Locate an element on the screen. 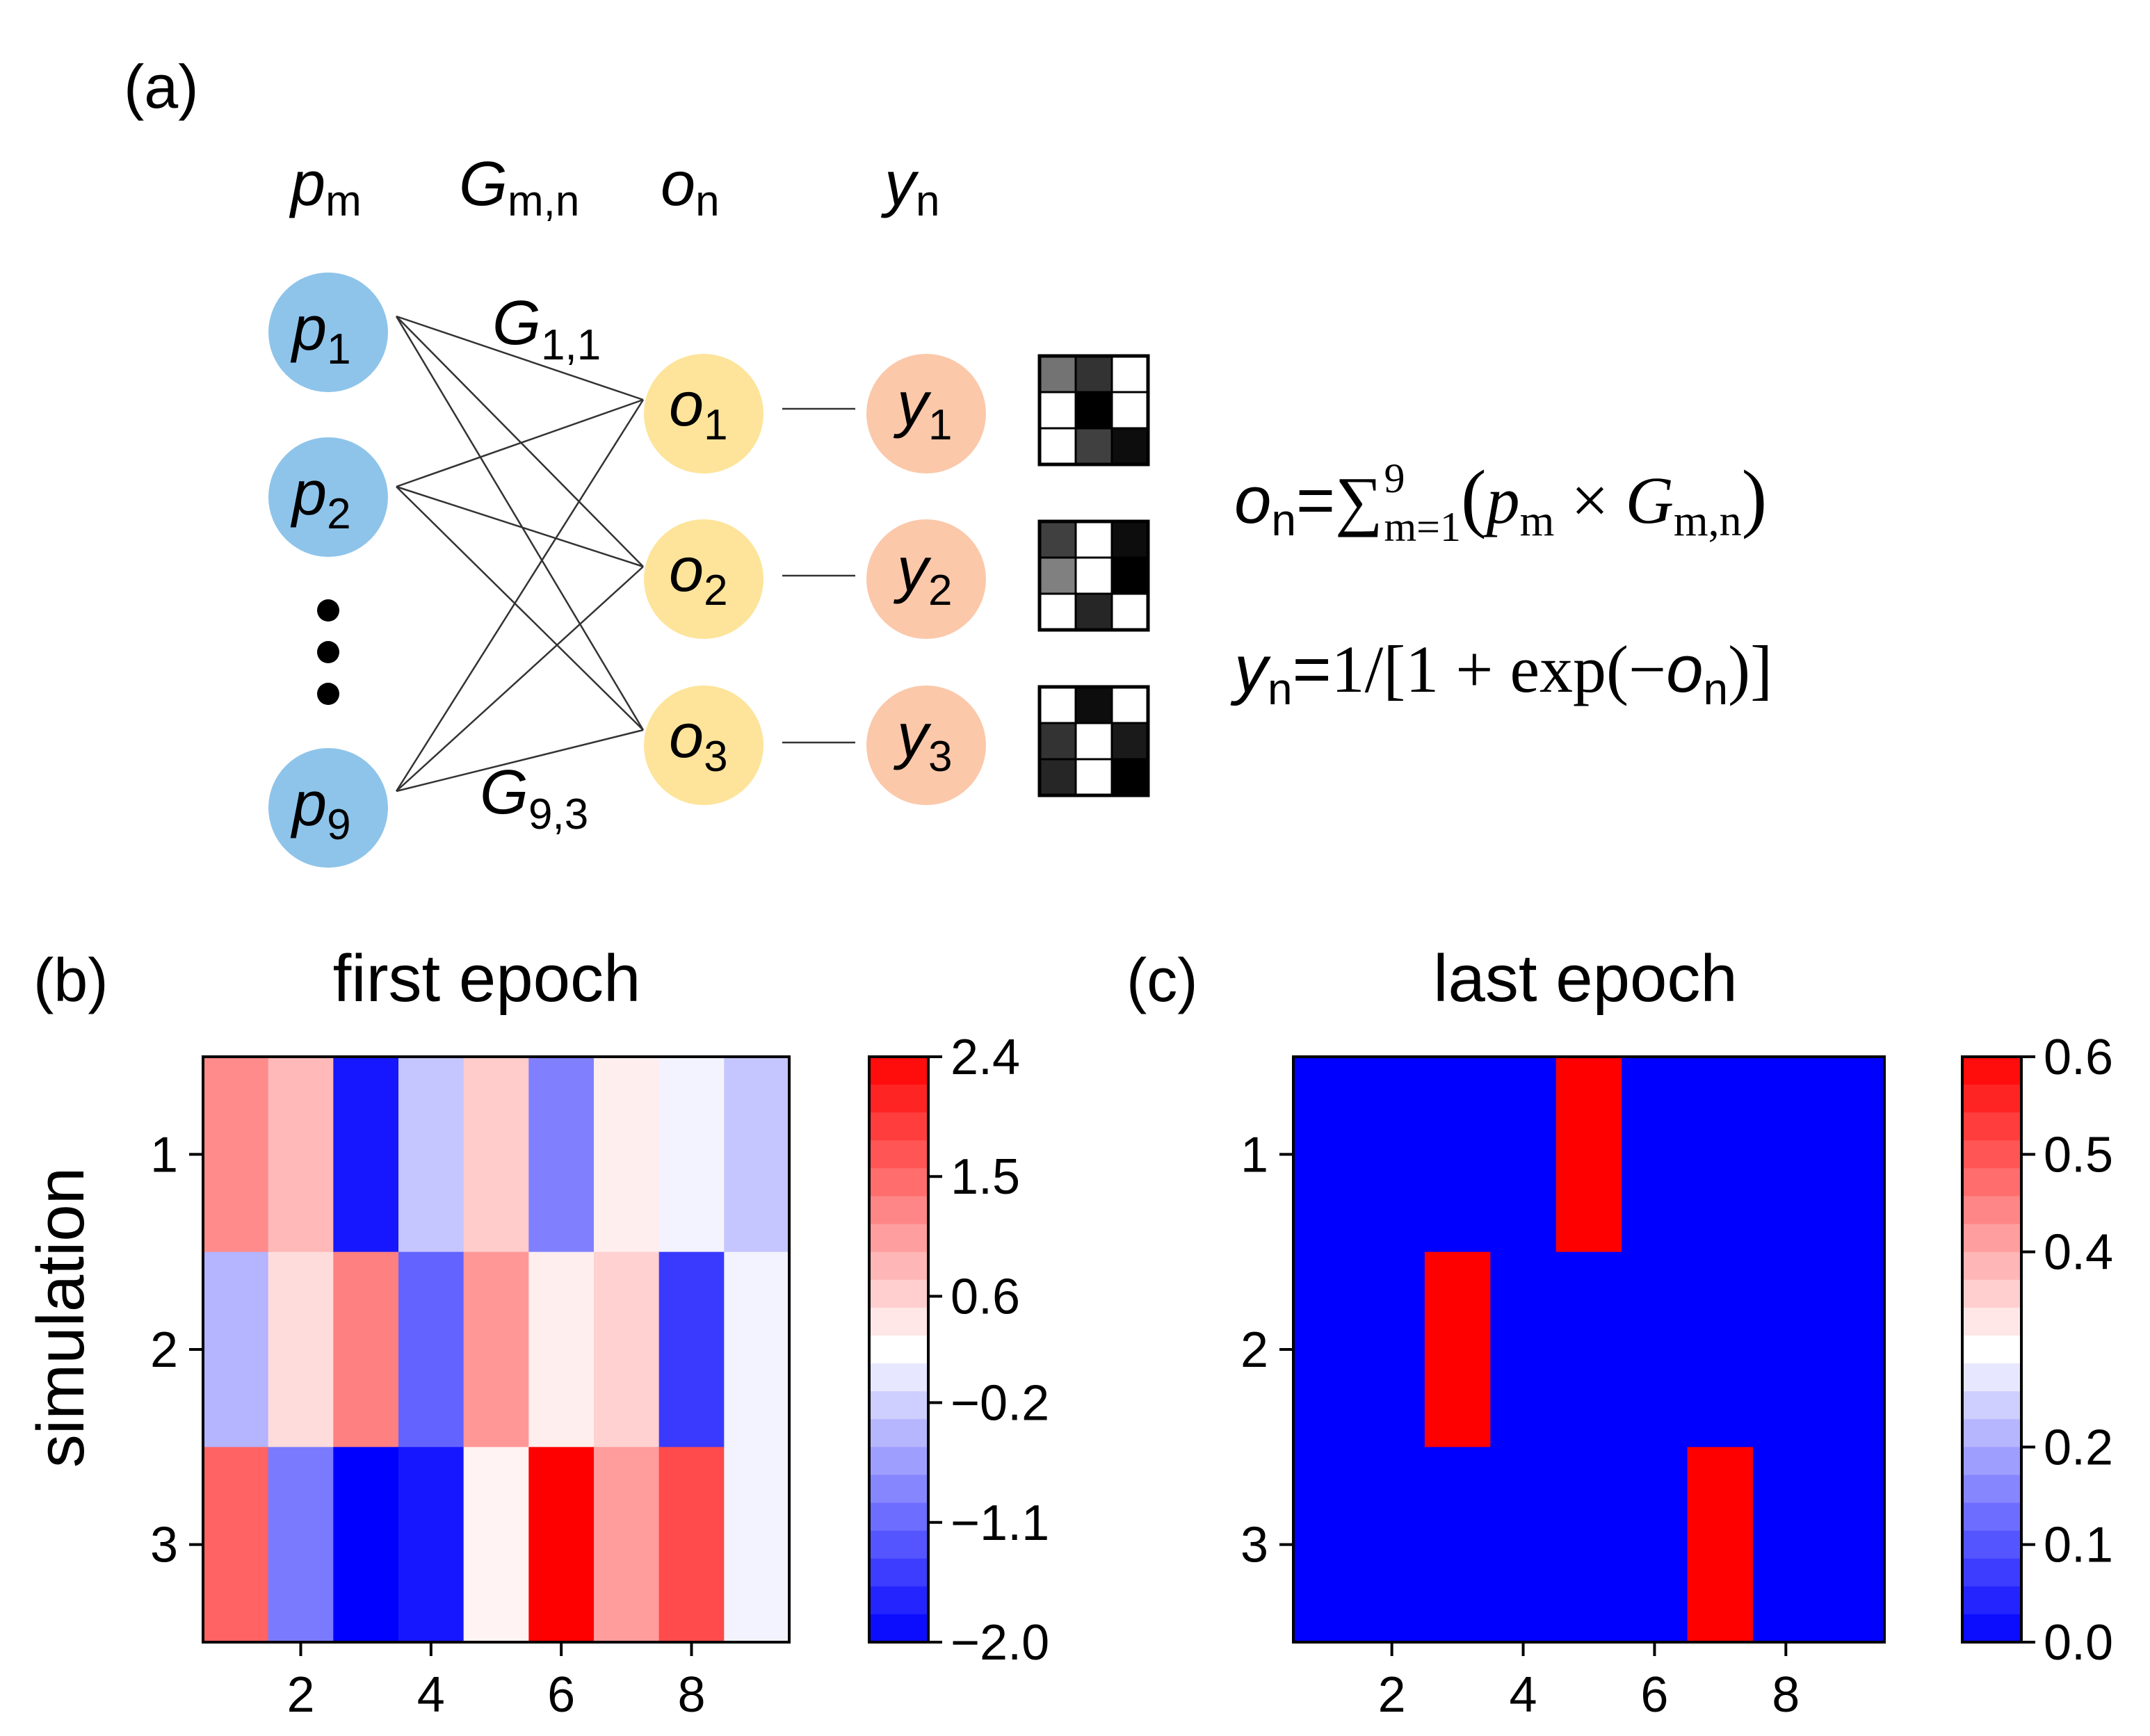 The width and height of the screenshot is (2150, 1736). panel-c-title: last epoch is located at coordinates (1586, 978).